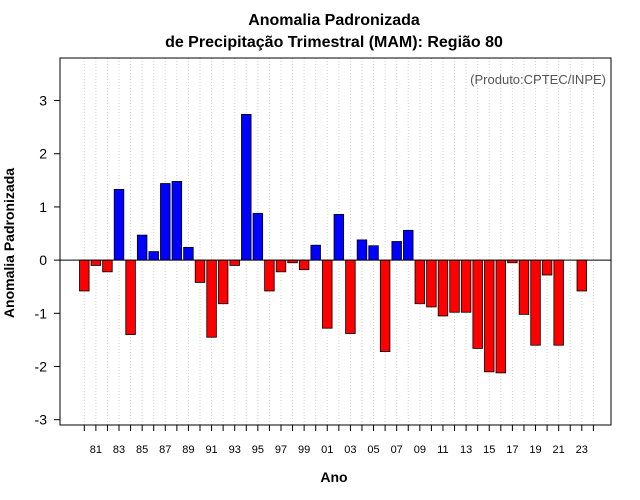  Describe the element at coordinates (327, 450) in the screenshot. I see `x-tick-label: 01` at that location.